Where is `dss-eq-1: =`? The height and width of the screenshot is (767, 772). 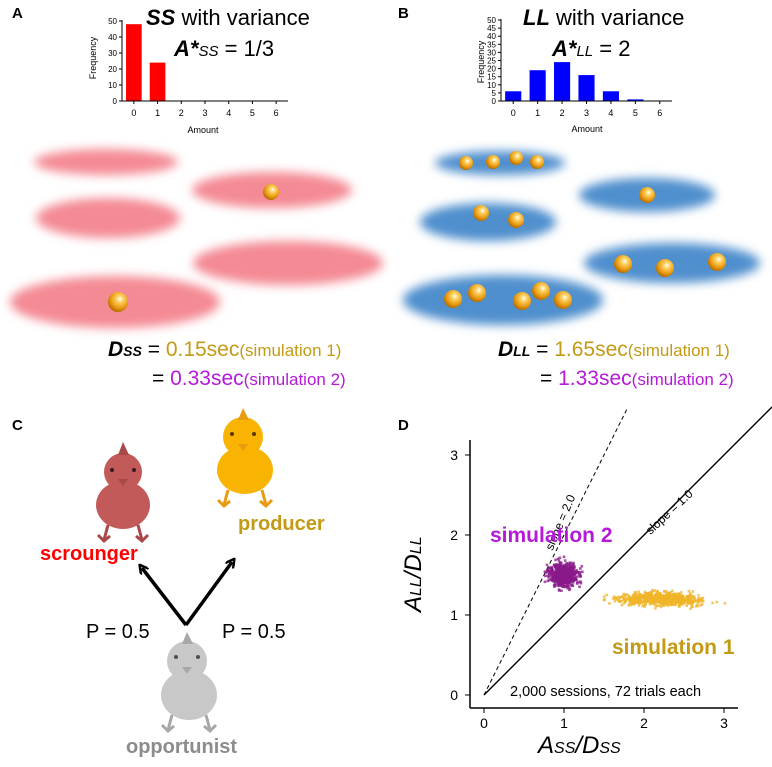 dss-eq-1: = is located at coordinates (153, 349).